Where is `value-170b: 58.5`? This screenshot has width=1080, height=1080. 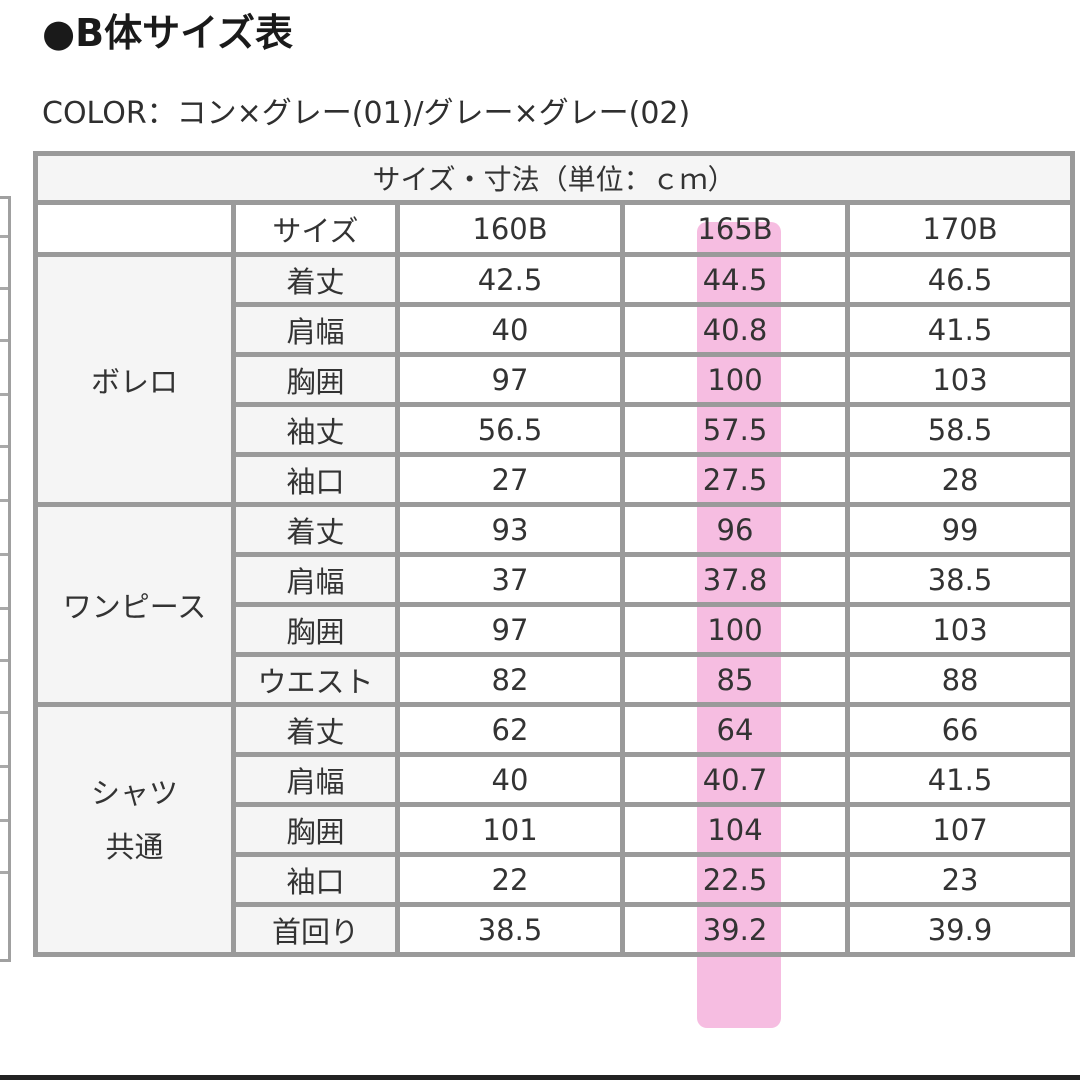 value-170b: 58.5 is located at coordinates (960, 429).